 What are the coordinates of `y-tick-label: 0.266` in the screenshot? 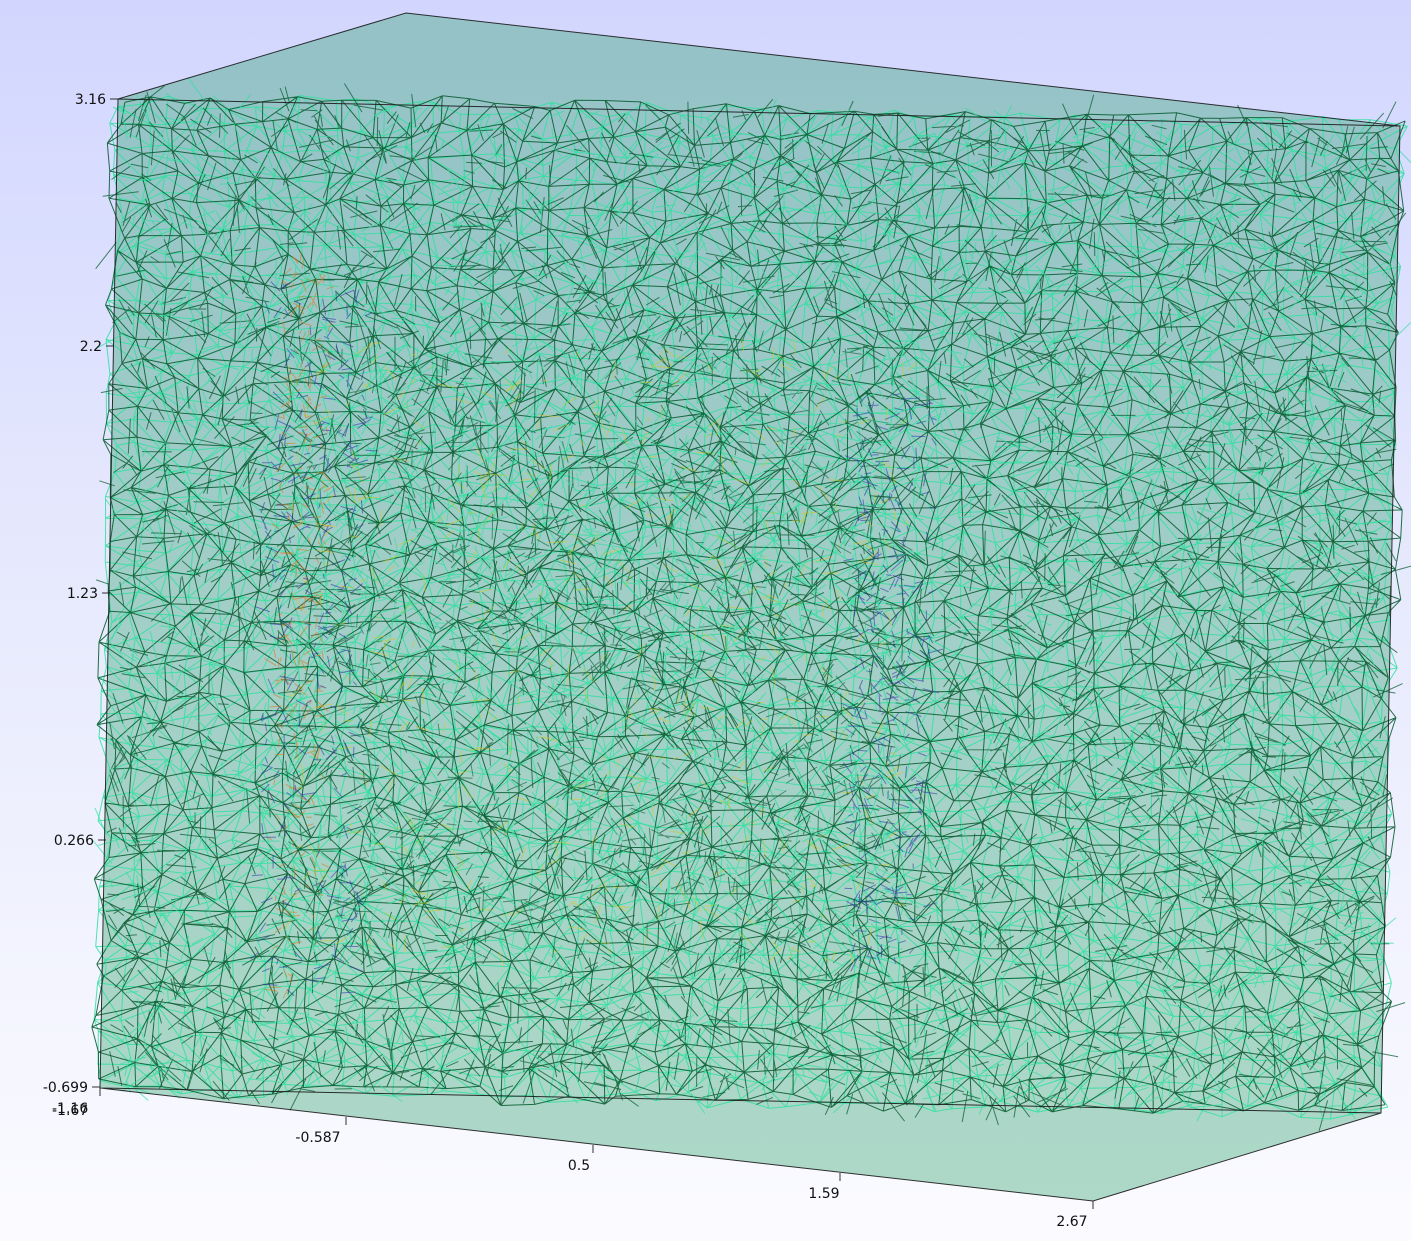 It's located at (73, 841).